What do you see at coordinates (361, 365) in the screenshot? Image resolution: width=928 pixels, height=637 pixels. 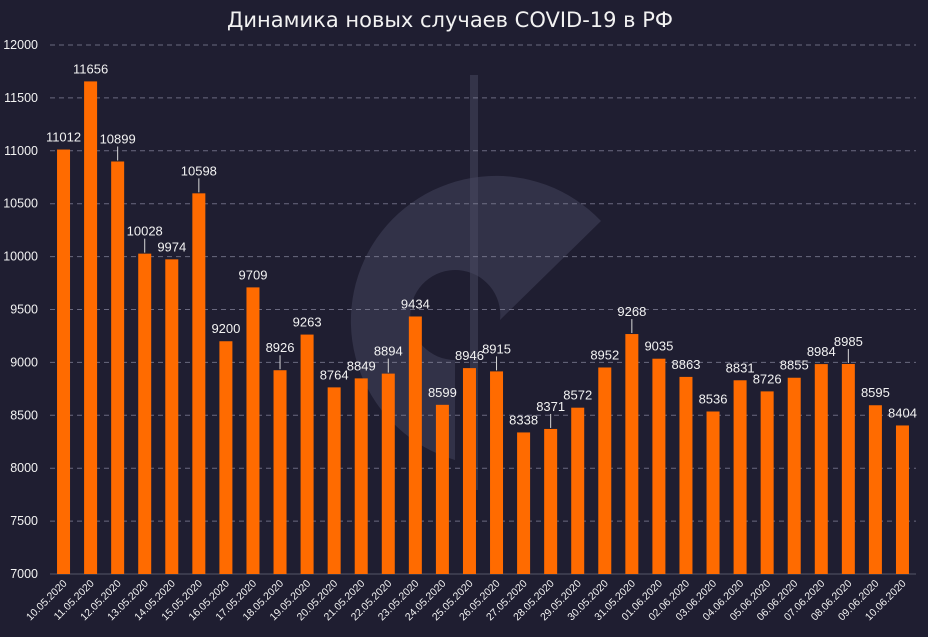 I see `data-label: 8849` at bounding box center [361, 365].